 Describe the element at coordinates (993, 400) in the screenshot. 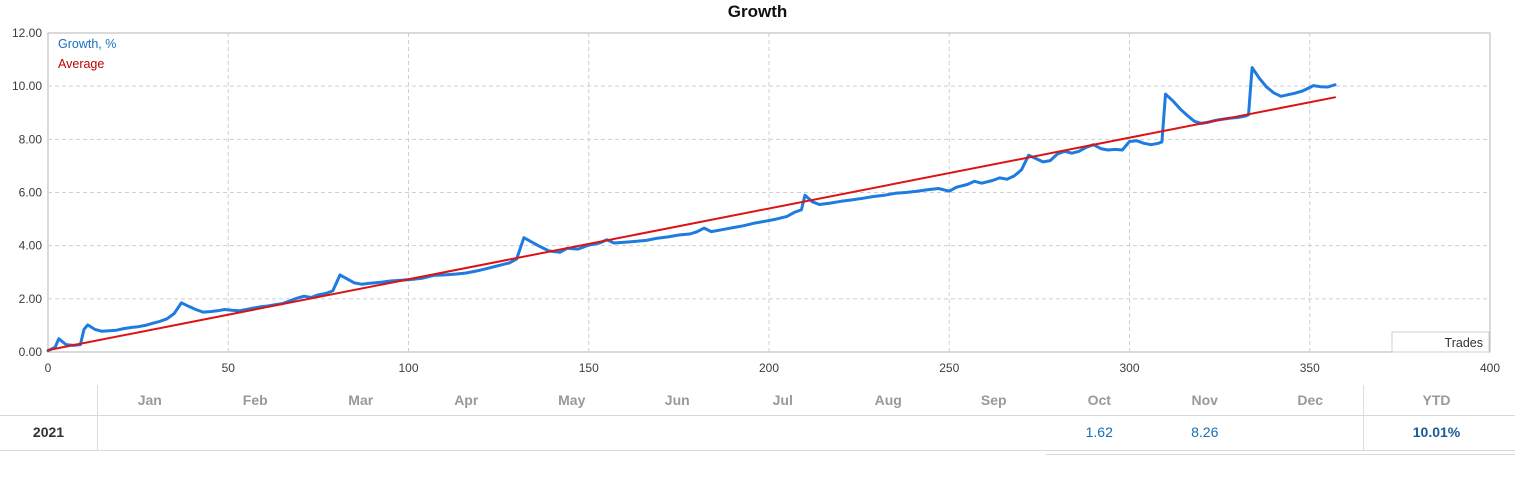

I see `month-header-sep: Sep` at that location.